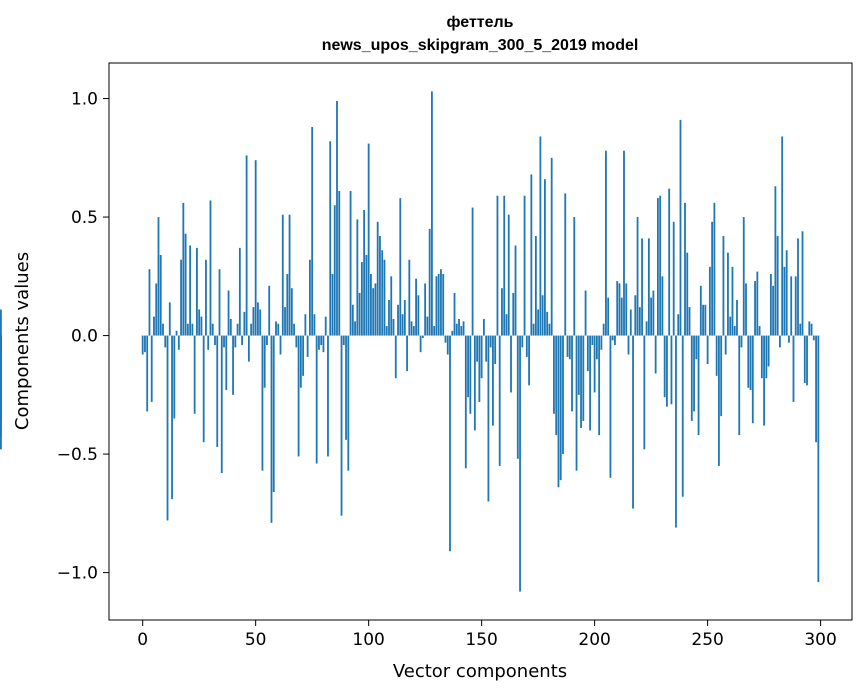 Image resolution: width=867 pixels, height=696 pixels. I want to click on x-tick-label: 250, so click(707, 640).